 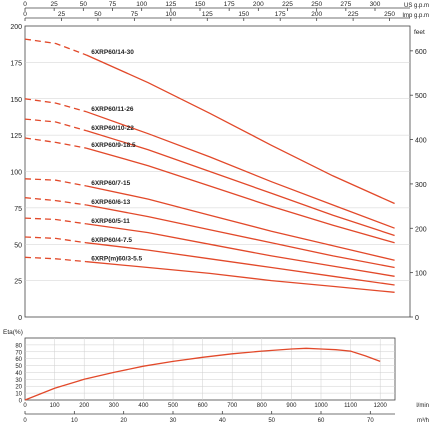 What do you see at coordinates (110, 221) in the screenshot?
I see `series-7-label: 6XRP60/5-11` at bounding box center [110, 221].